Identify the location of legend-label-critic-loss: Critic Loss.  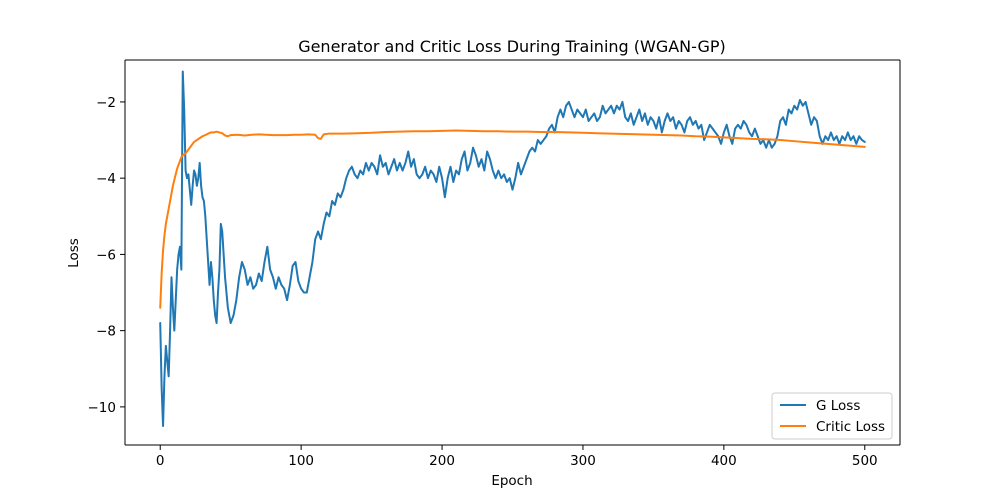
(850, 427).